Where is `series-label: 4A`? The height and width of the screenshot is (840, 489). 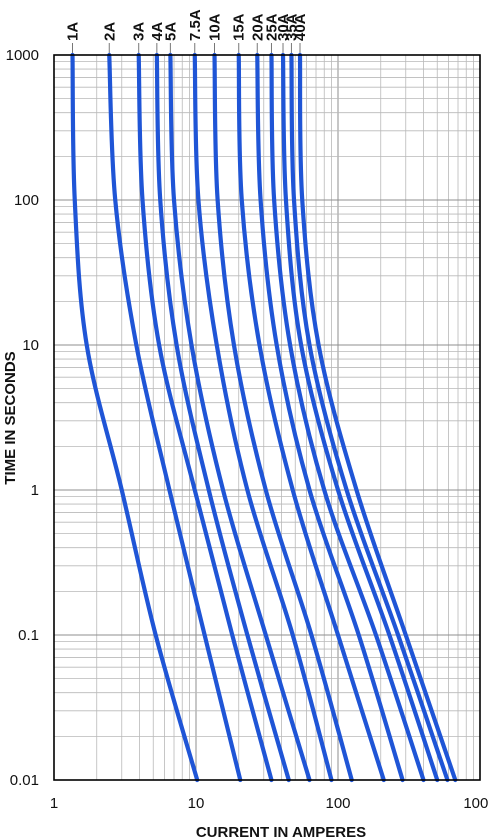 series-label: 4A is located at coordinates (157, 31).